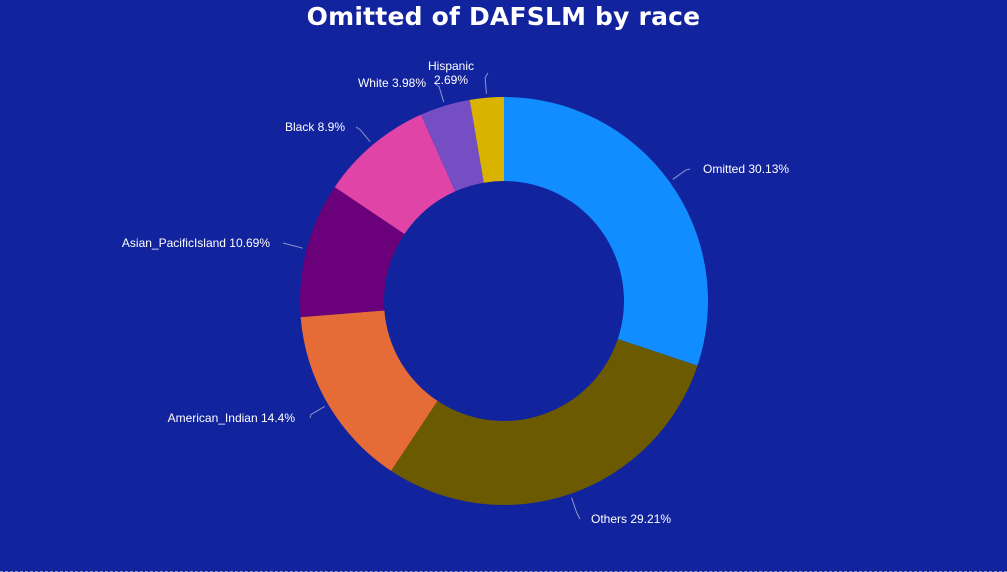 This screenshot has height=572, width=1007. What do you see at coordinates (486, 140) in the screenshot?
I see `donut-slice-hispanic` at bounding box center [486, 140].